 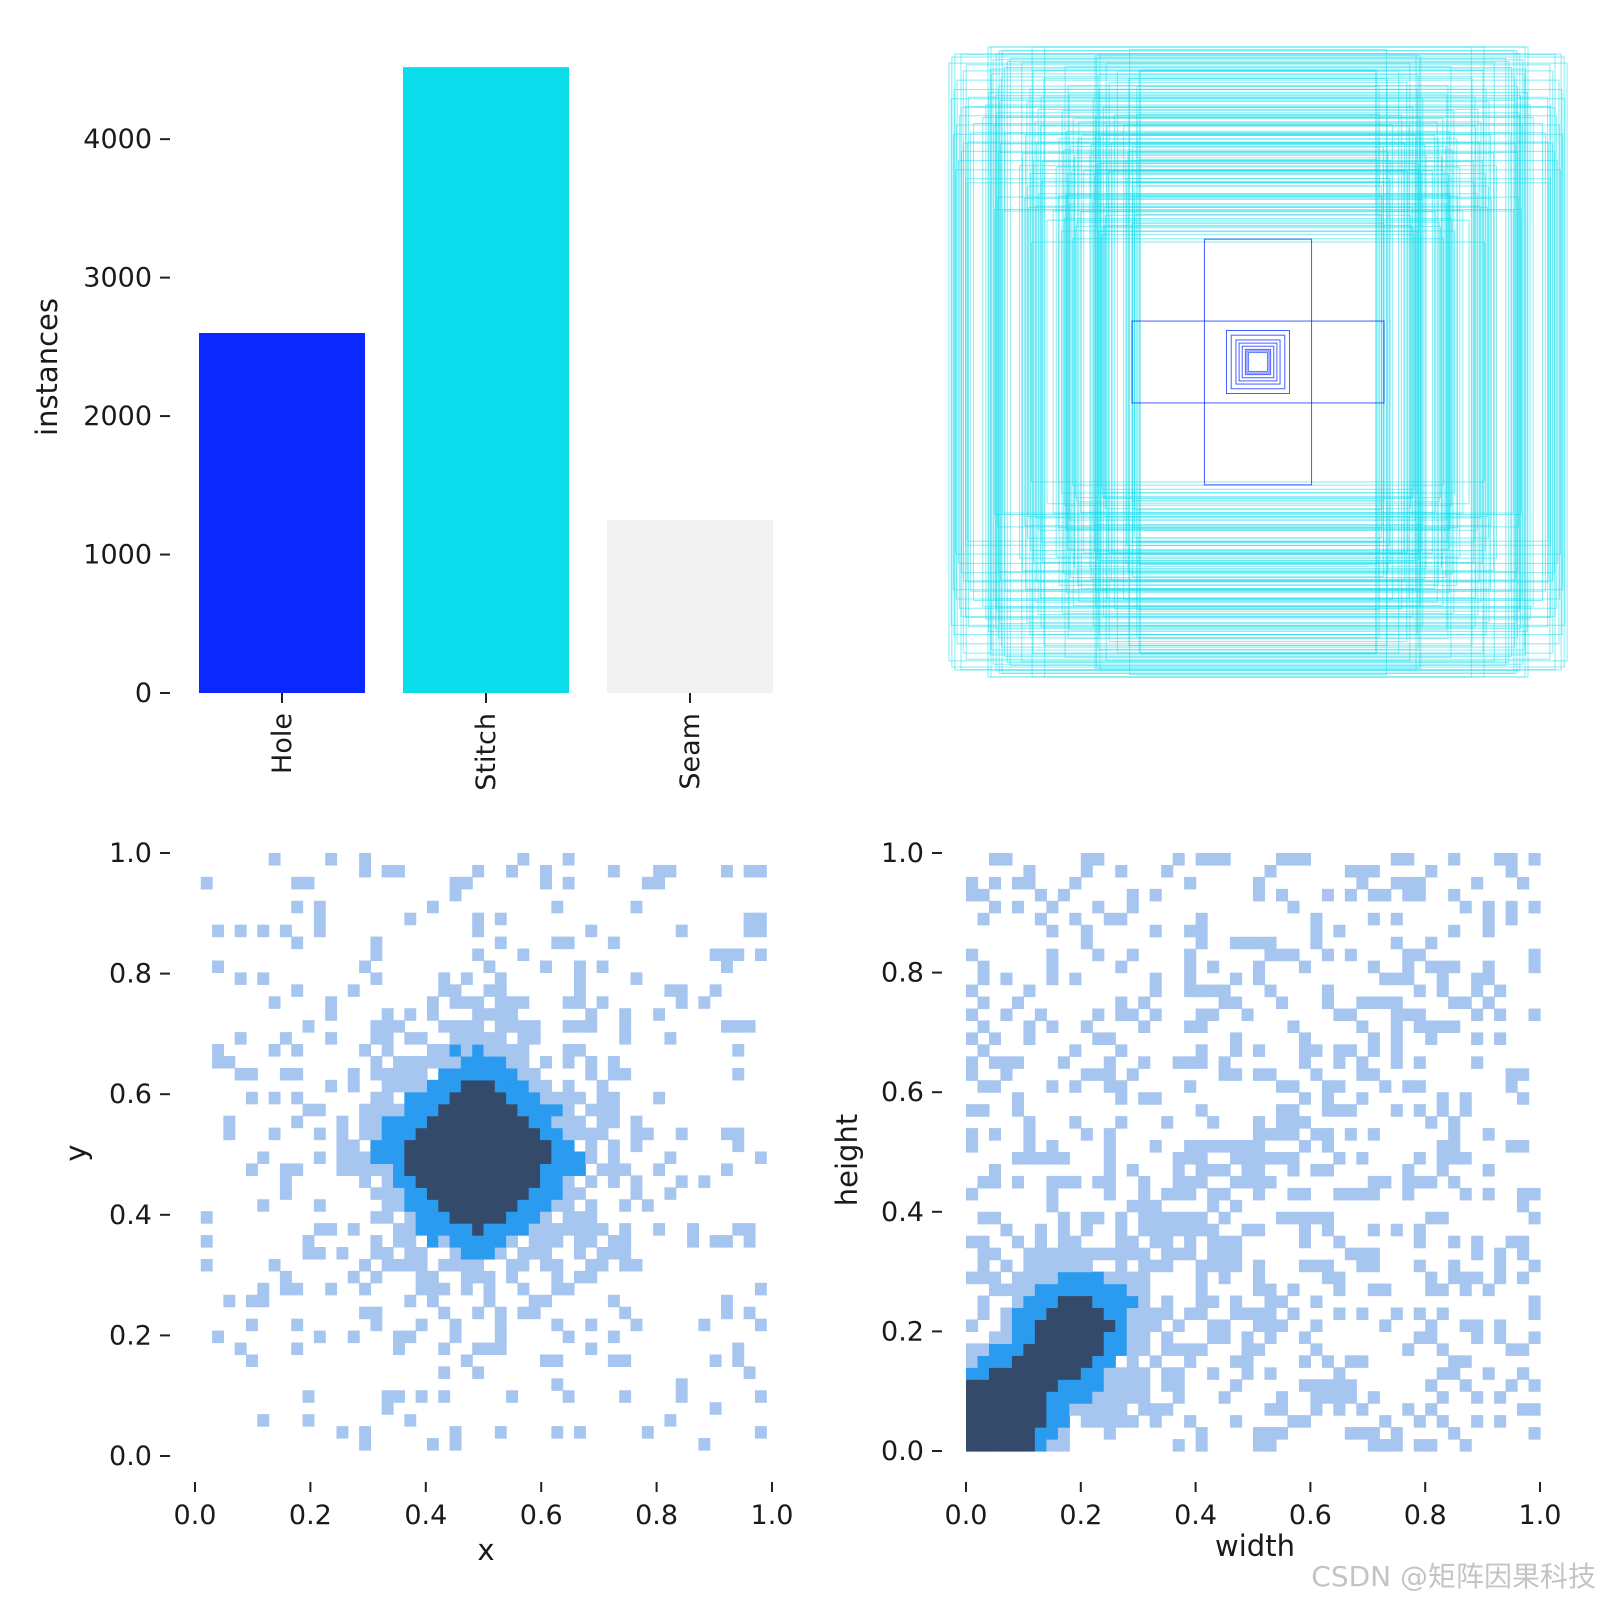 I want to click on xy-histogram-cells, so click(x=483, y=1152).